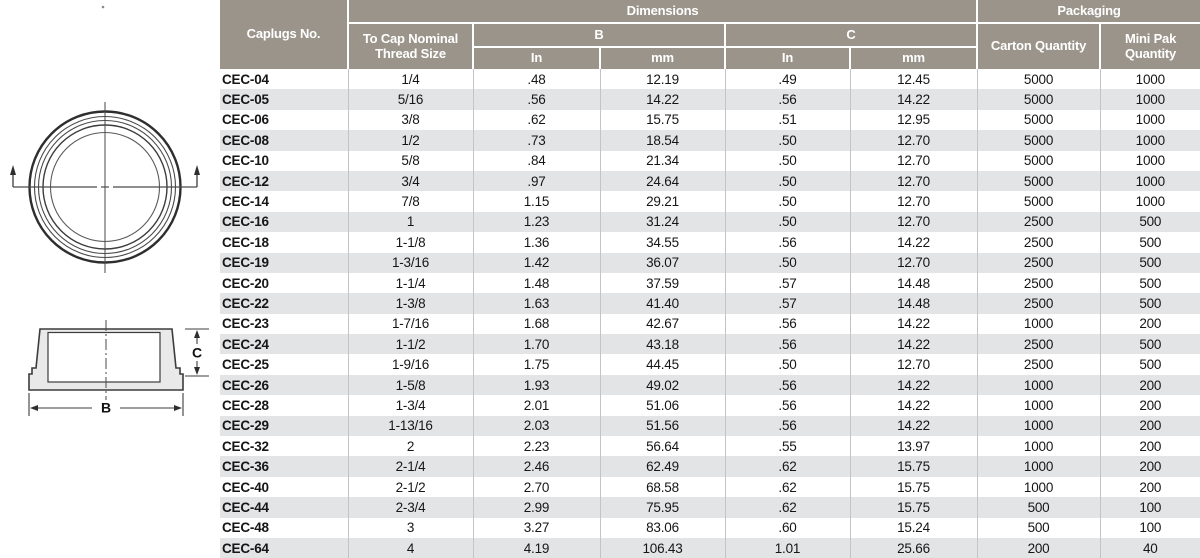  What do you see at coordinates (662, 466) in the screenshot?
I see `cell-b-mm: 62.49` at bounding box center [662, 466].